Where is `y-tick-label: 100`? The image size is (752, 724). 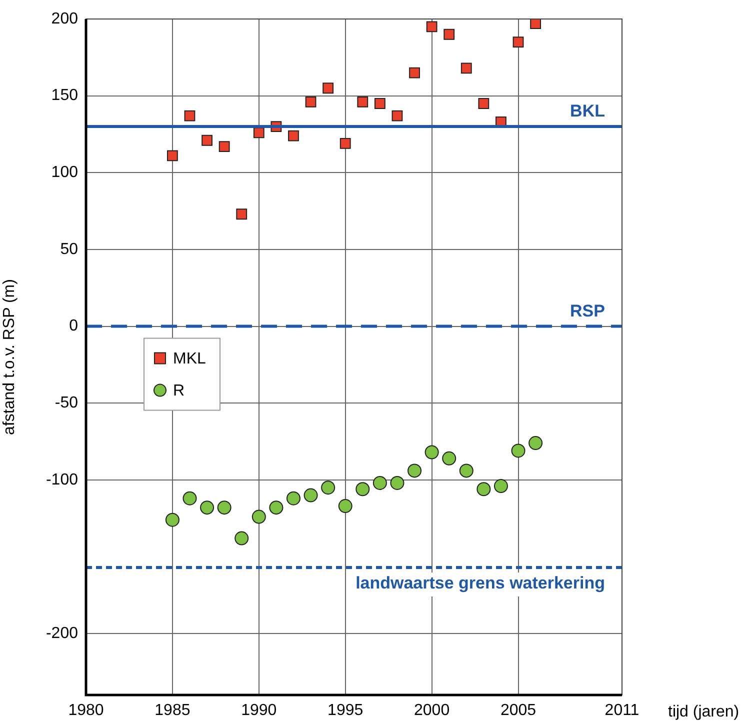 y-tick-label: 100 is located at coordinates (64, 173).